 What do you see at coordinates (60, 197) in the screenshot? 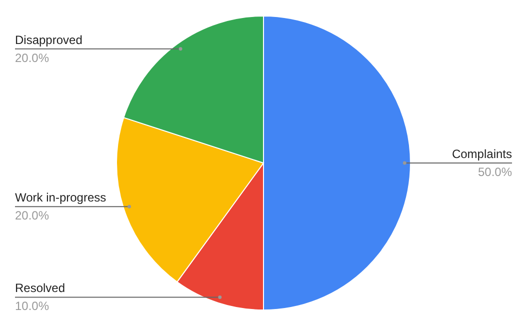
I see `slice-label: Work in-progress` at bounding box center [60, 197].